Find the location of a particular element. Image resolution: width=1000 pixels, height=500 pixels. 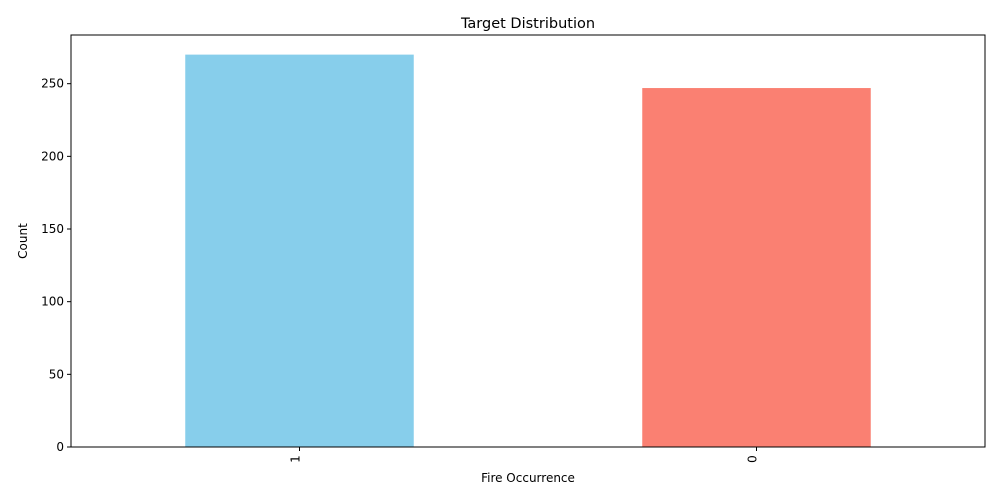

chart-title: Target Distribution is located at coordinates (527, 24).